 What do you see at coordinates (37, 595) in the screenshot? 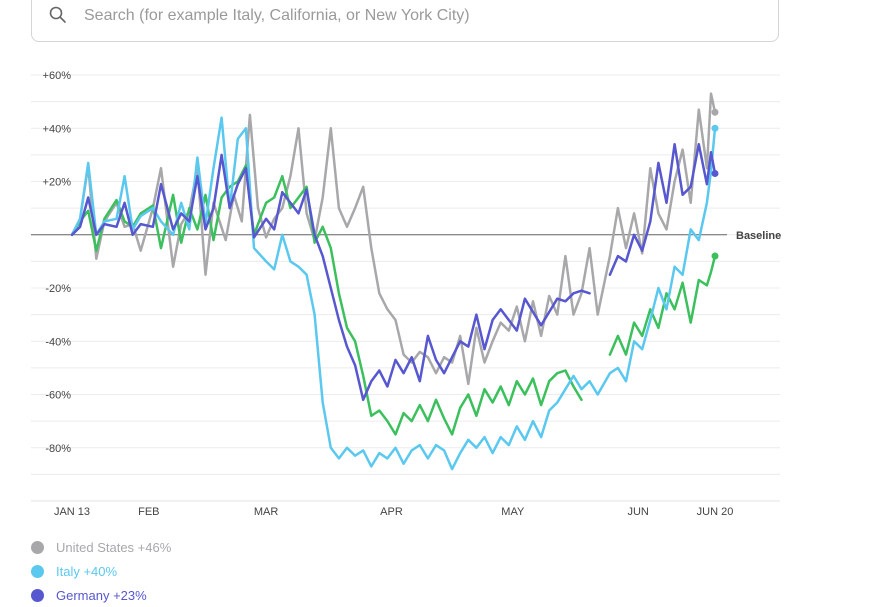
I see `legend-dot-germany` at bounding box center [37, 595].